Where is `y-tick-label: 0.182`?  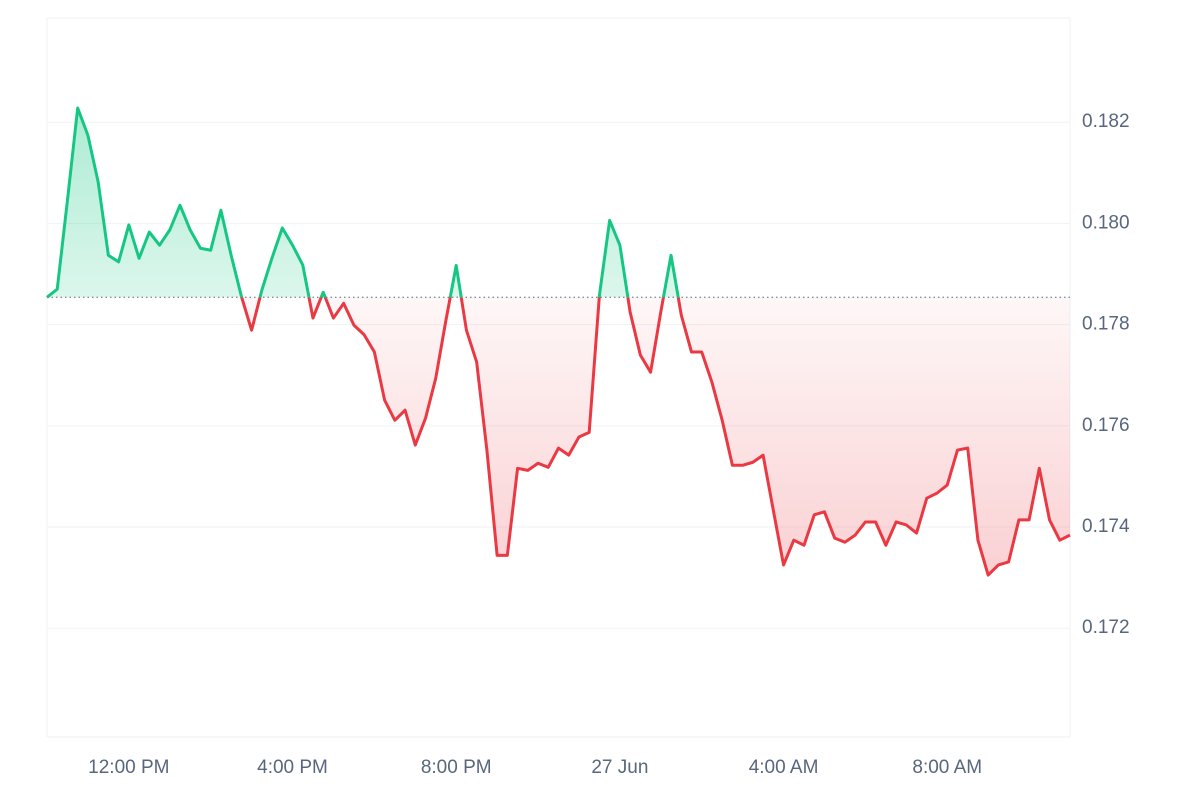 y-tick-label: 0.182 is located at coordinates (1106, 121).